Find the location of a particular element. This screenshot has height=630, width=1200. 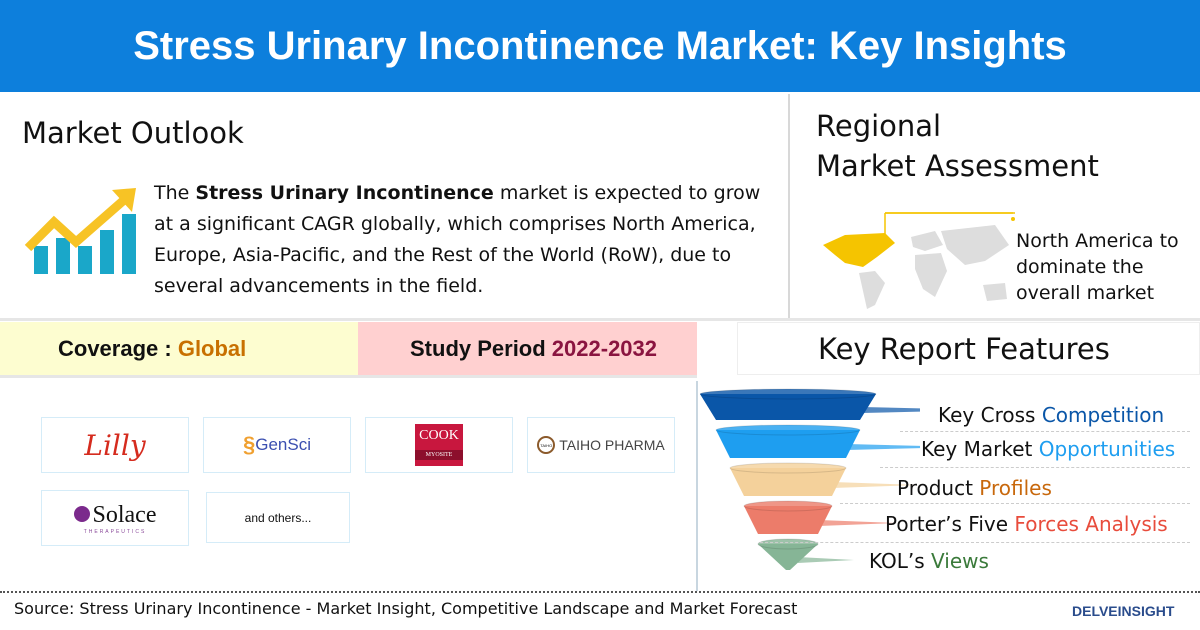

growth-chart-icon is located at coordinates (80, 231).